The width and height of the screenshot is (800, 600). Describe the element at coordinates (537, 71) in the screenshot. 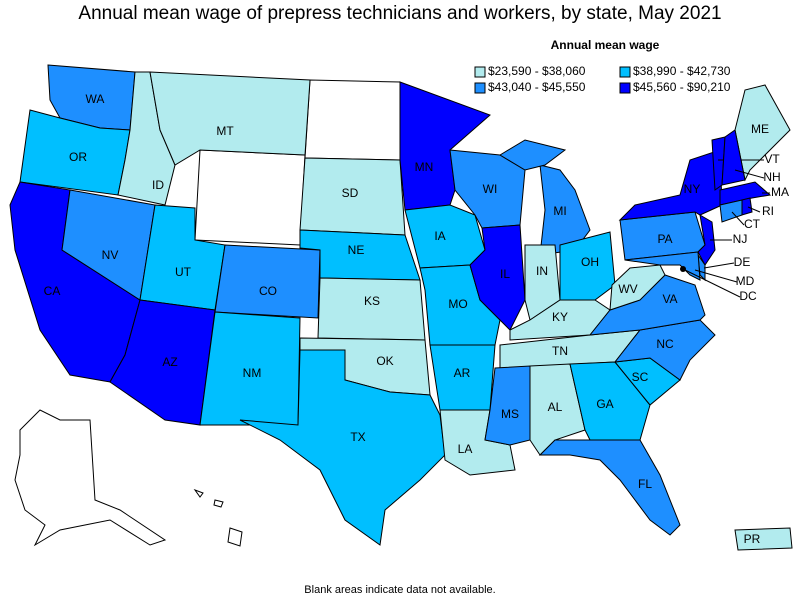

I see `legend-label: $23,590 - $38,060` at that location.